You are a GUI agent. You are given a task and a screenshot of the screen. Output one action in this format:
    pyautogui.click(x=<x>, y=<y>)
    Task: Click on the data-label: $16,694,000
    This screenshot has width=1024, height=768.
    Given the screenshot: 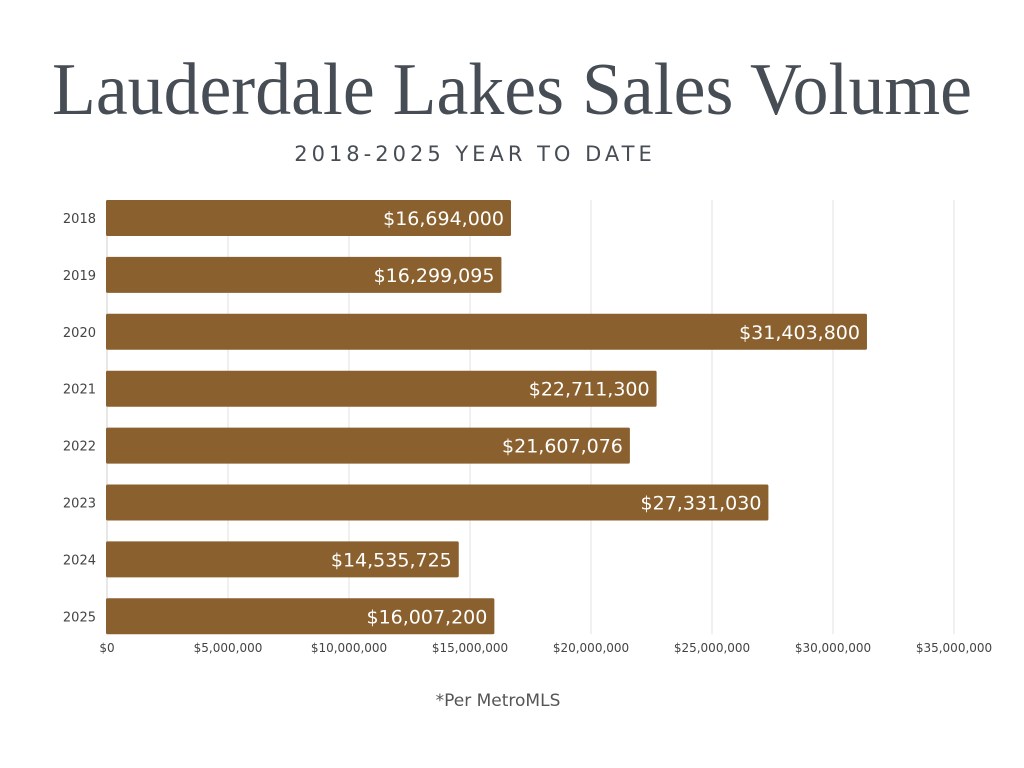 What is the action you would take?
    pyautogui.click(x=443, y=219)
    